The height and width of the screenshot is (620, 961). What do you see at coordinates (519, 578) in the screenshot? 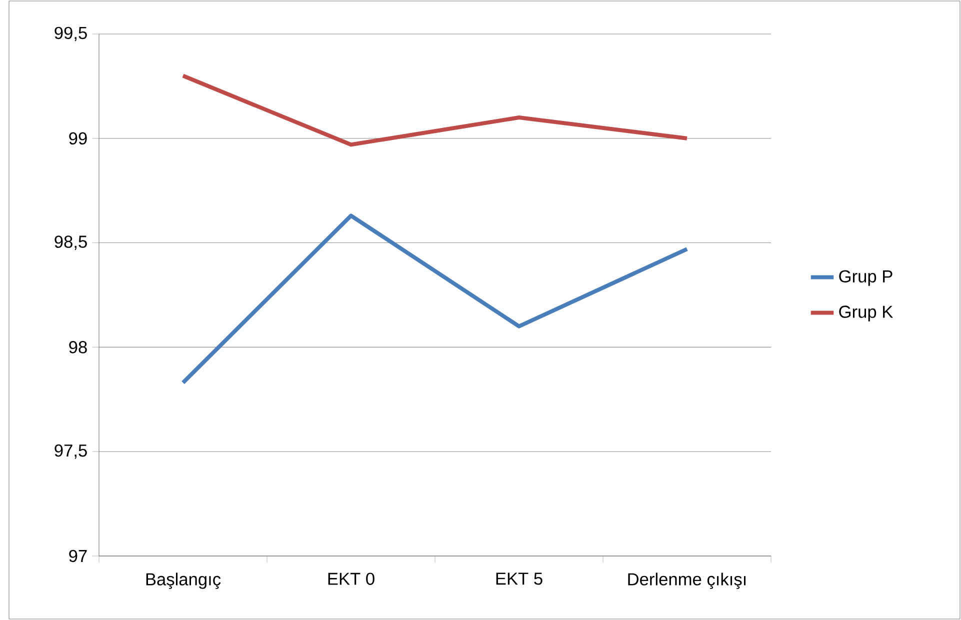
I see `x-tick-label: EKT 5` at bounding box center [519, 578].